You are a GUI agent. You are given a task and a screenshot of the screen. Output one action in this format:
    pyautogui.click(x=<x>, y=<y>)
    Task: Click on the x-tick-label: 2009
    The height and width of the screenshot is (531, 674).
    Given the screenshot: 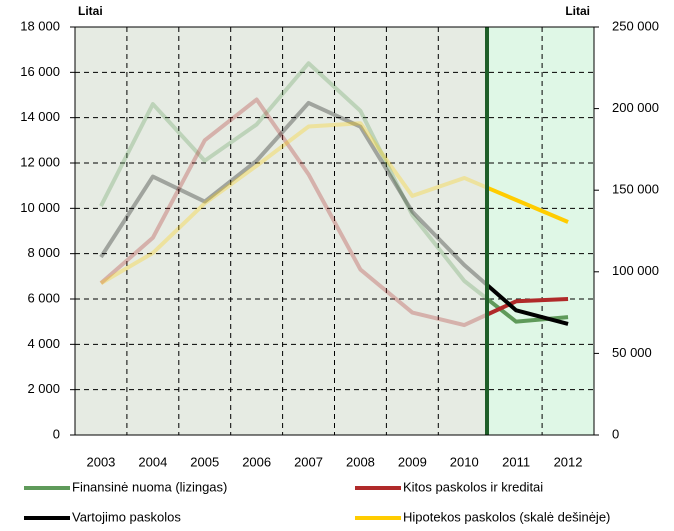 What is the action you would take?
    pyautogui.click(x=412, y=461)
    